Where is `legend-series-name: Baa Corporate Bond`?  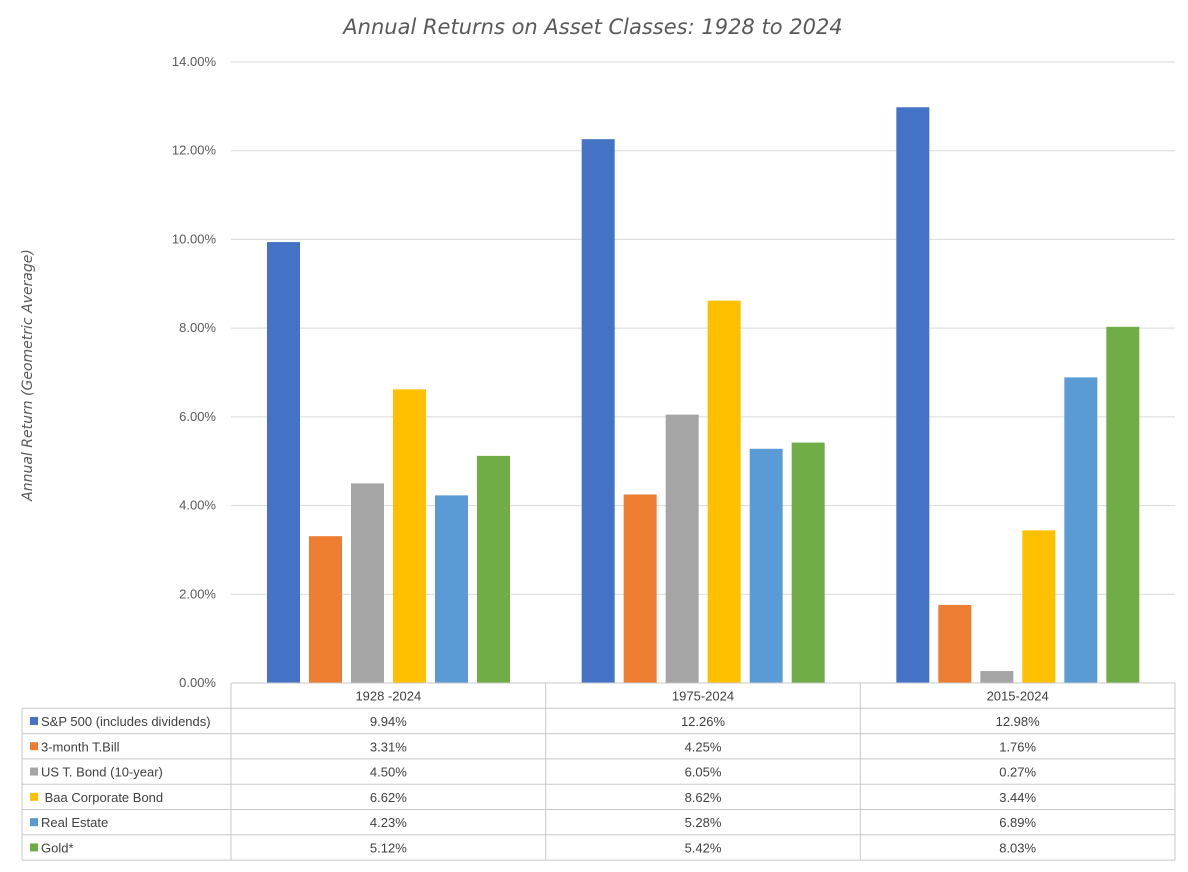 legend-series-name: Baa Corporate Bond is located at coordinates (102, 797).